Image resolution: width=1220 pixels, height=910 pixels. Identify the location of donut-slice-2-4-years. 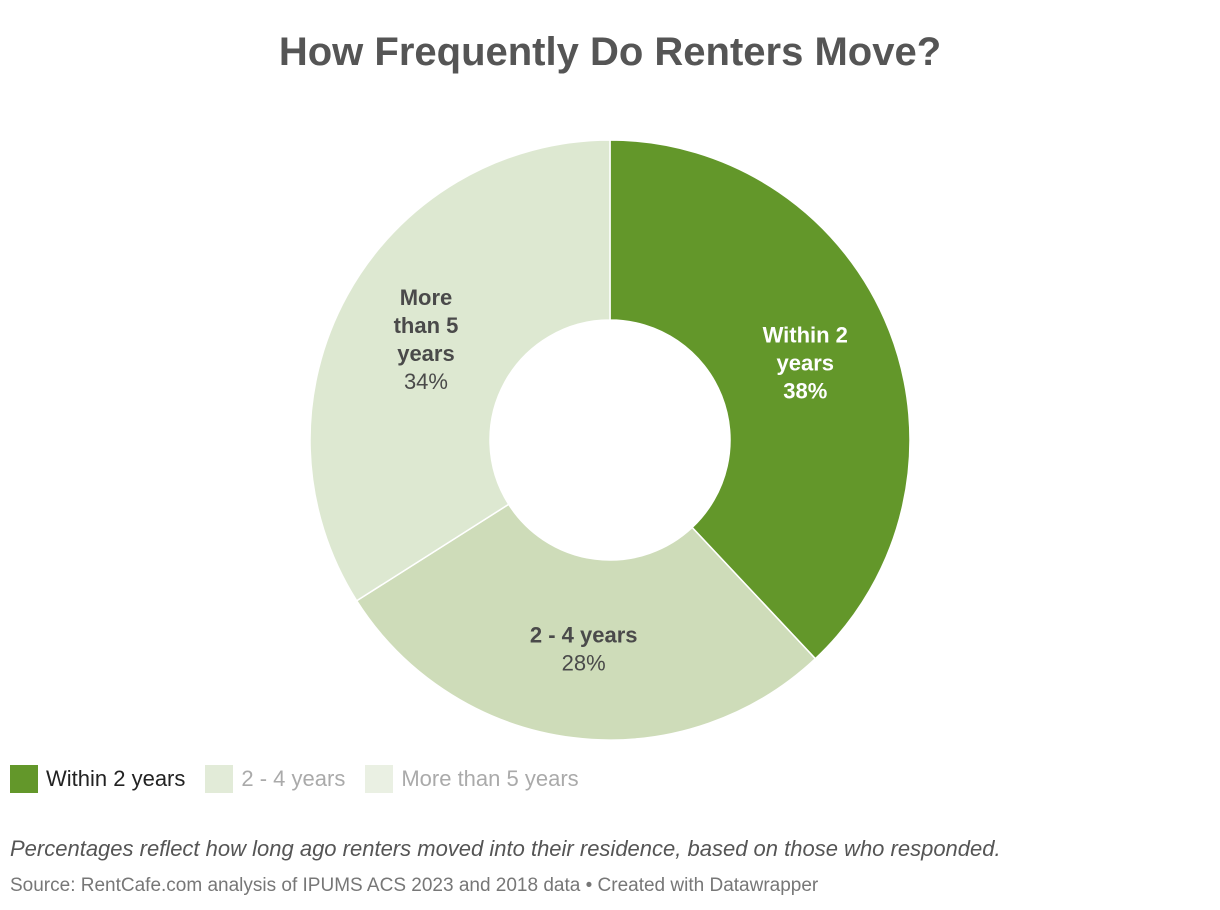
(586, 622).